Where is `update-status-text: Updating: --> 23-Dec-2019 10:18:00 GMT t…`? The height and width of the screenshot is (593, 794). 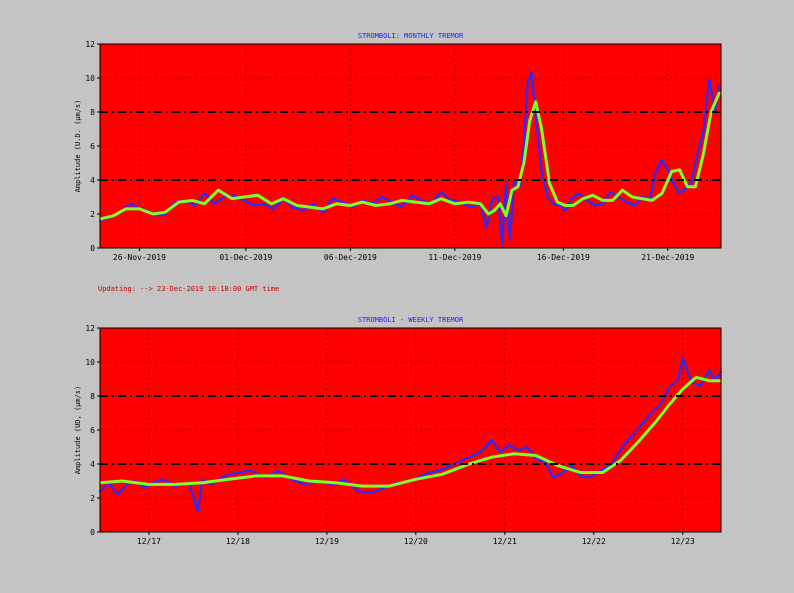
update-status-text: Updating: --> 23-Dec-2019 10:18:00 GMT t… is located at coordinates (188, 289).